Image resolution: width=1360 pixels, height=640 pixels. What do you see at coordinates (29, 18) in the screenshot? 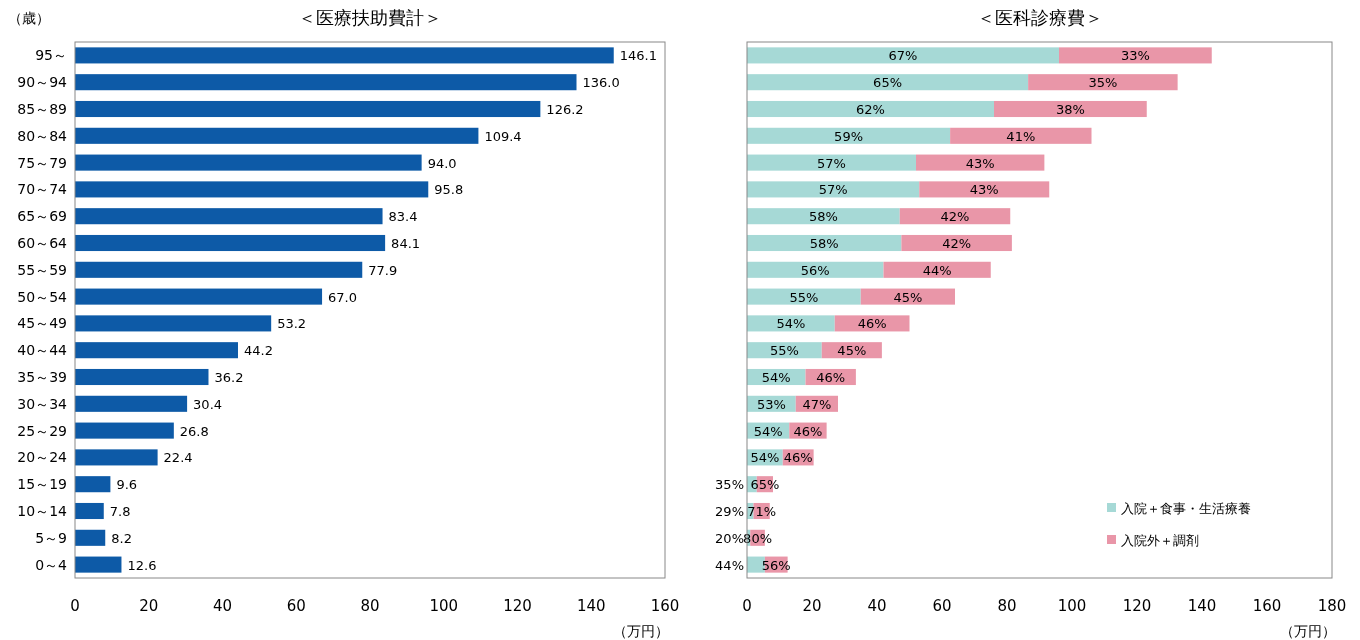
I see `y-axis-title: （歳）` at bounding box center [29, 18].